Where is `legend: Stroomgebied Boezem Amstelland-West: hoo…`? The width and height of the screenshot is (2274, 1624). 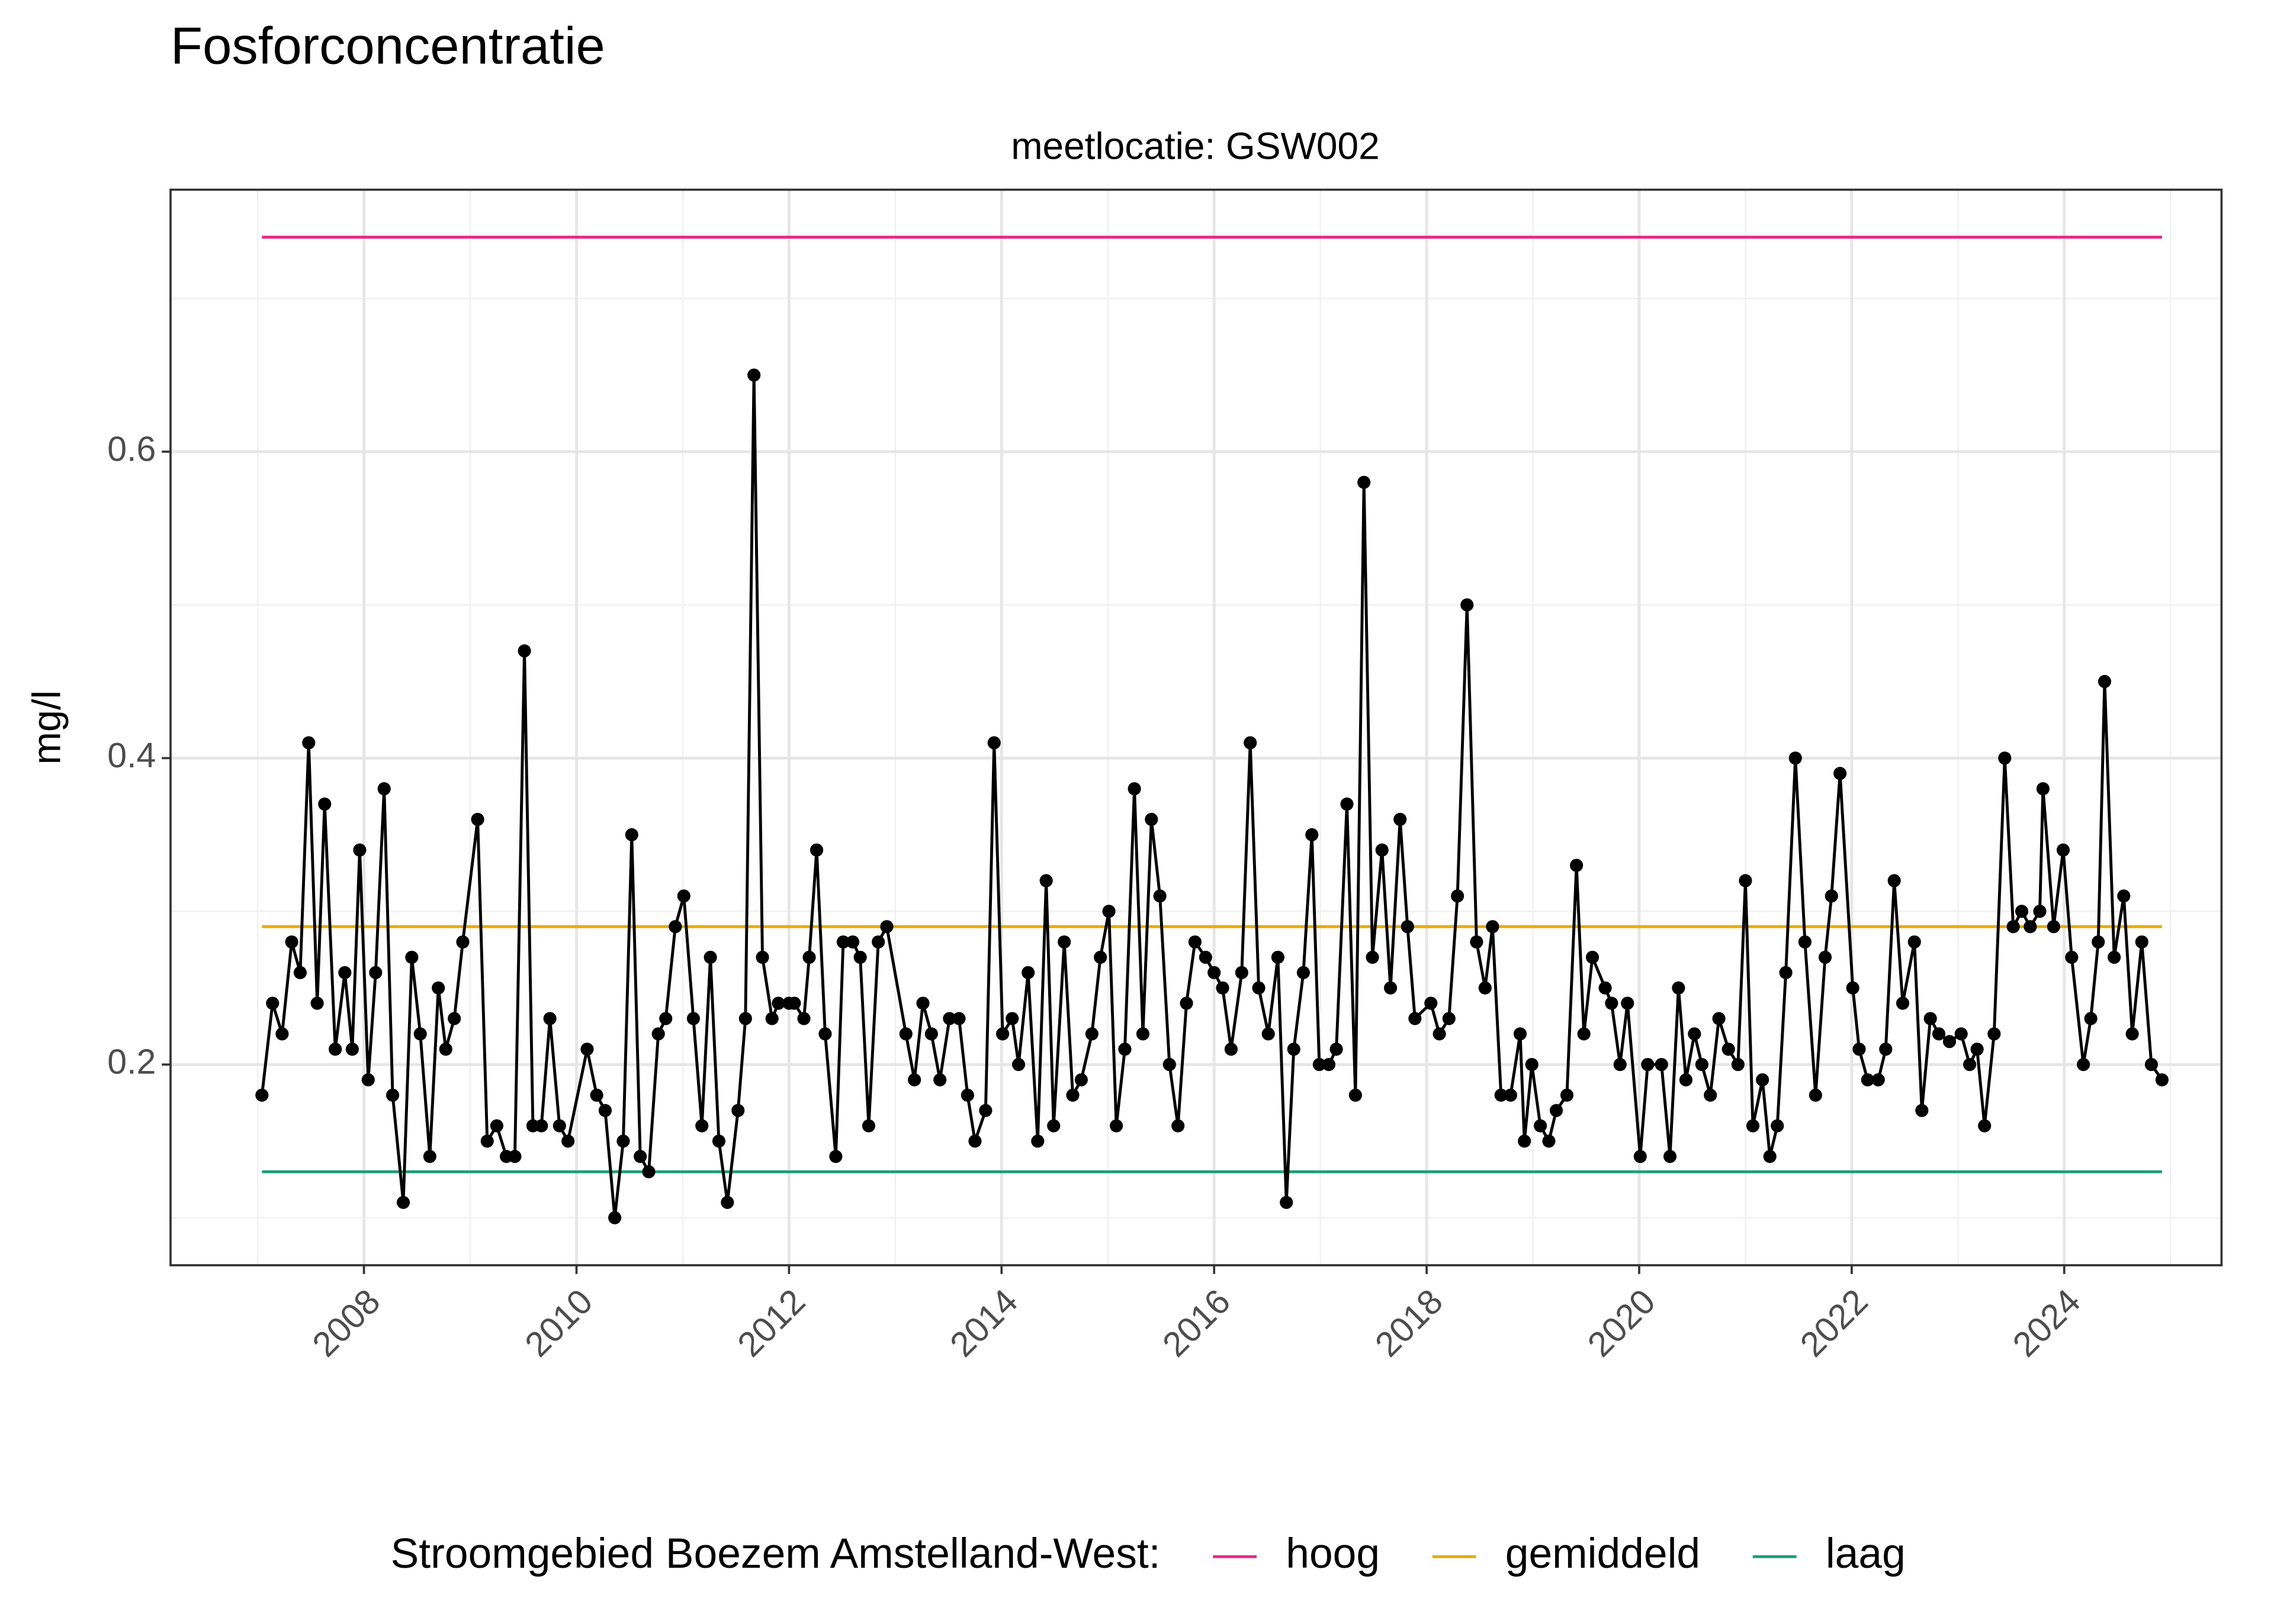
legend: Stroomgebied Boezem Amstelland-West: hoo… is located at coordinates (1148, 1553).